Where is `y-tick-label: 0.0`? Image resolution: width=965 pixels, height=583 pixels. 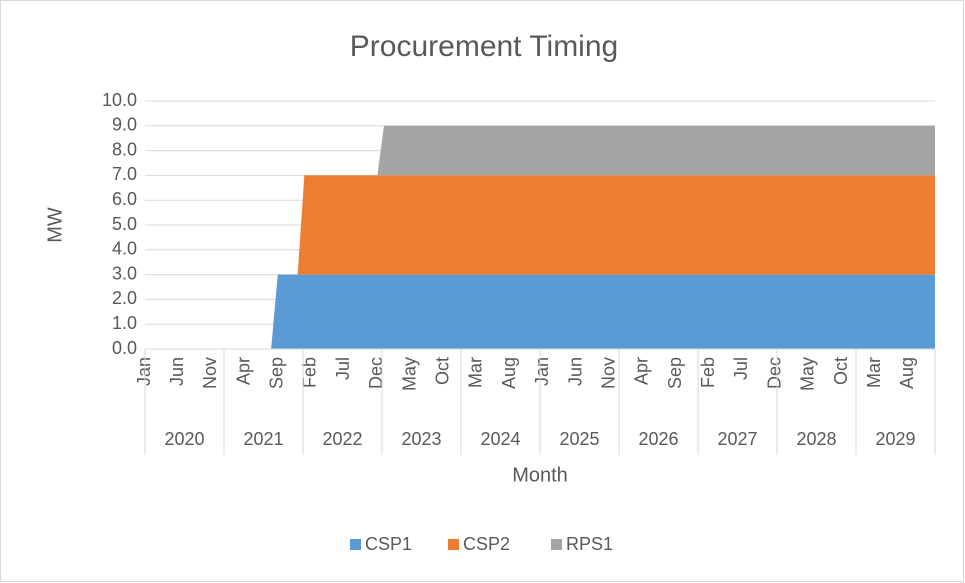 y-tick-label: 0.0 is located at coordinates (124, 348).